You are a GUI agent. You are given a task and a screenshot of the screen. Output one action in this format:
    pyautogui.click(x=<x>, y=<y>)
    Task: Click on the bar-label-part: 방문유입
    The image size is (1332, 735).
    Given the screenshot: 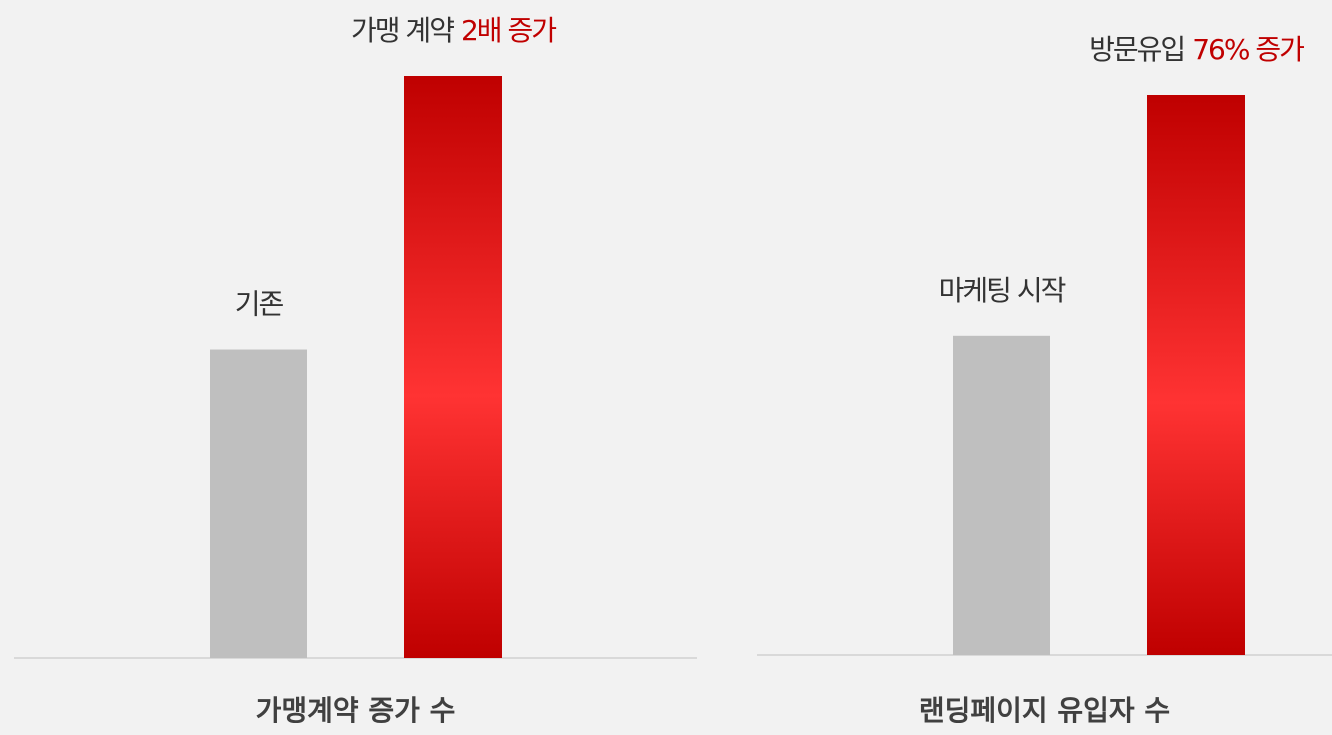 What is the action you would take?
    pyautogui.click(x=1136, y=49)
    